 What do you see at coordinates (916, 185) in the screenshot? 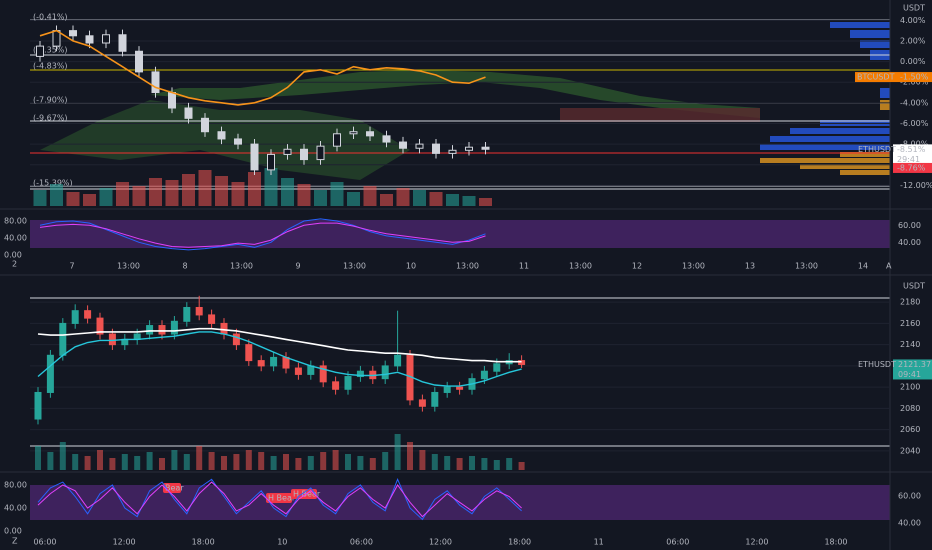
I see `y-tick-label: -12.00%` at bounding box center [916, 185].